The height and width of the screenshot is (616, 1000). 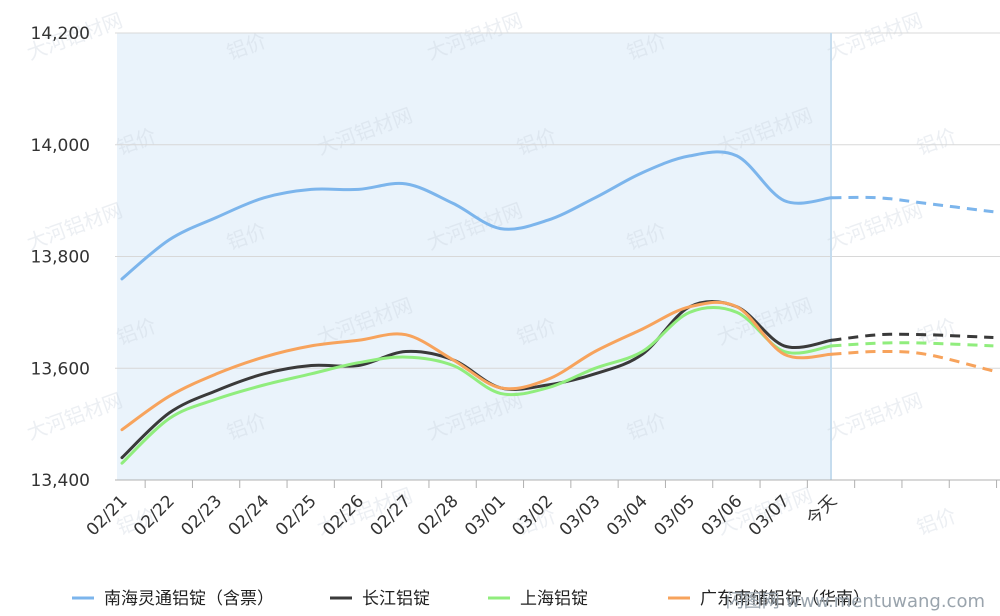 What do you see at coordinates (627, 515) in the screenshot?
I see `x-tick-label: 03/04` at bounding box center [627, 515].